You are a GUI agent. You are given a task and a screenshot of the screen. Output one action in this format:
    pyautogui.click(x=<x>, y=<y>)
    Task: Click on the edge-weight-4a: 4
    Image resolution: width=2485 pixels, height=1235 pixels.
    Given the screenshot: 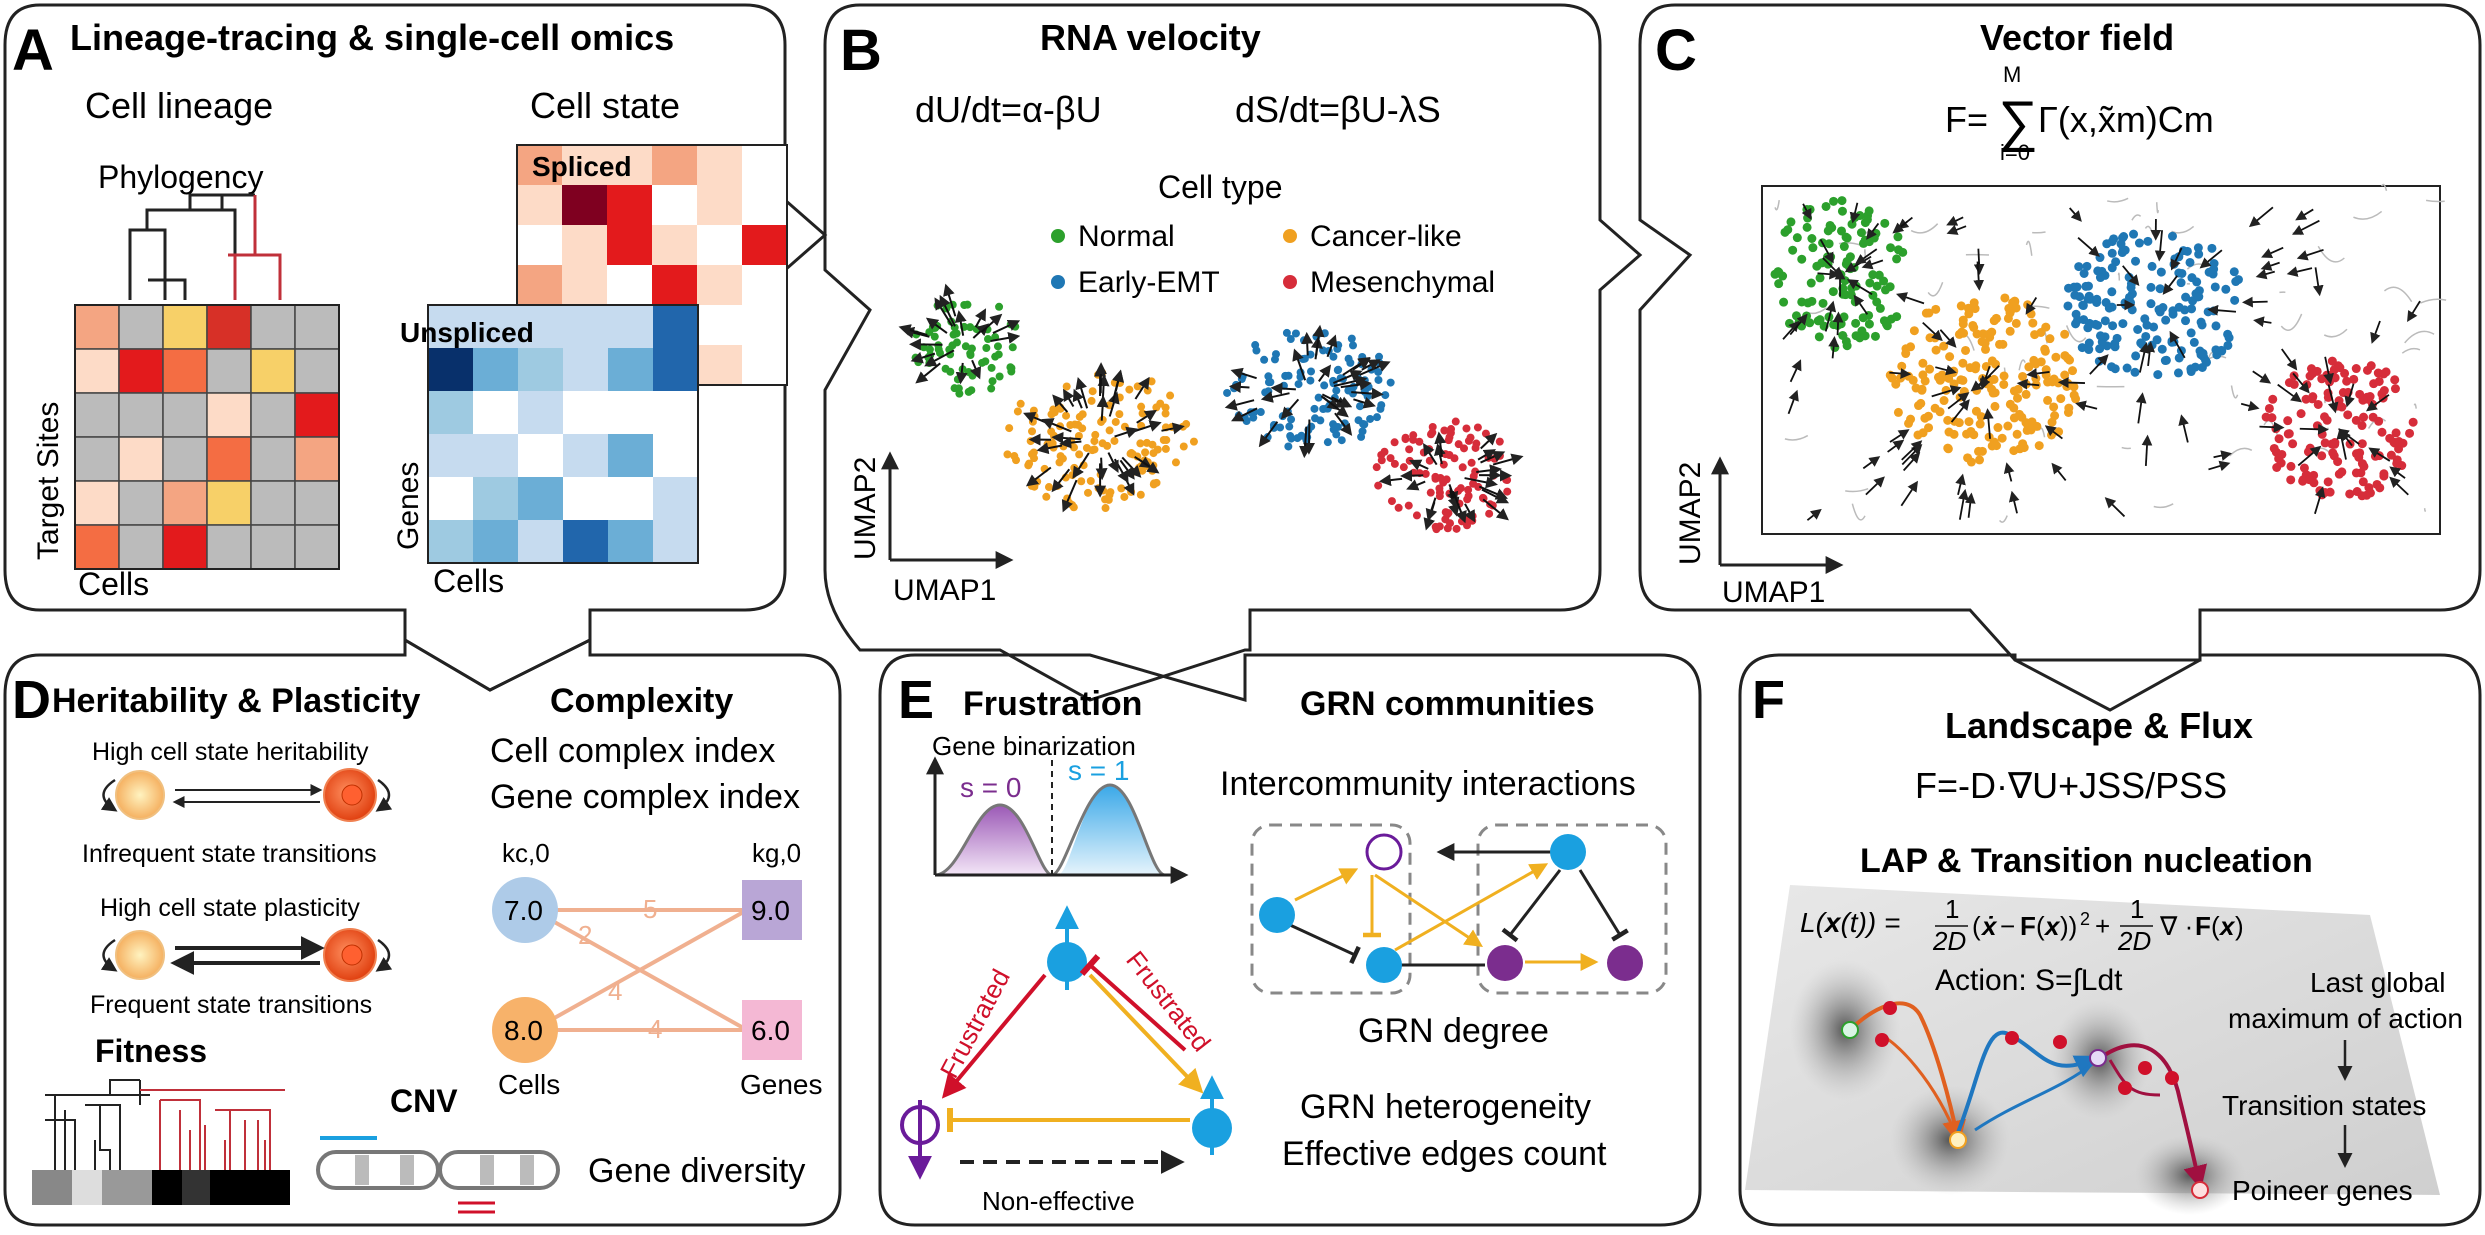 What is the action you would take?
    pyautogui.click(x=615, y=991)
    